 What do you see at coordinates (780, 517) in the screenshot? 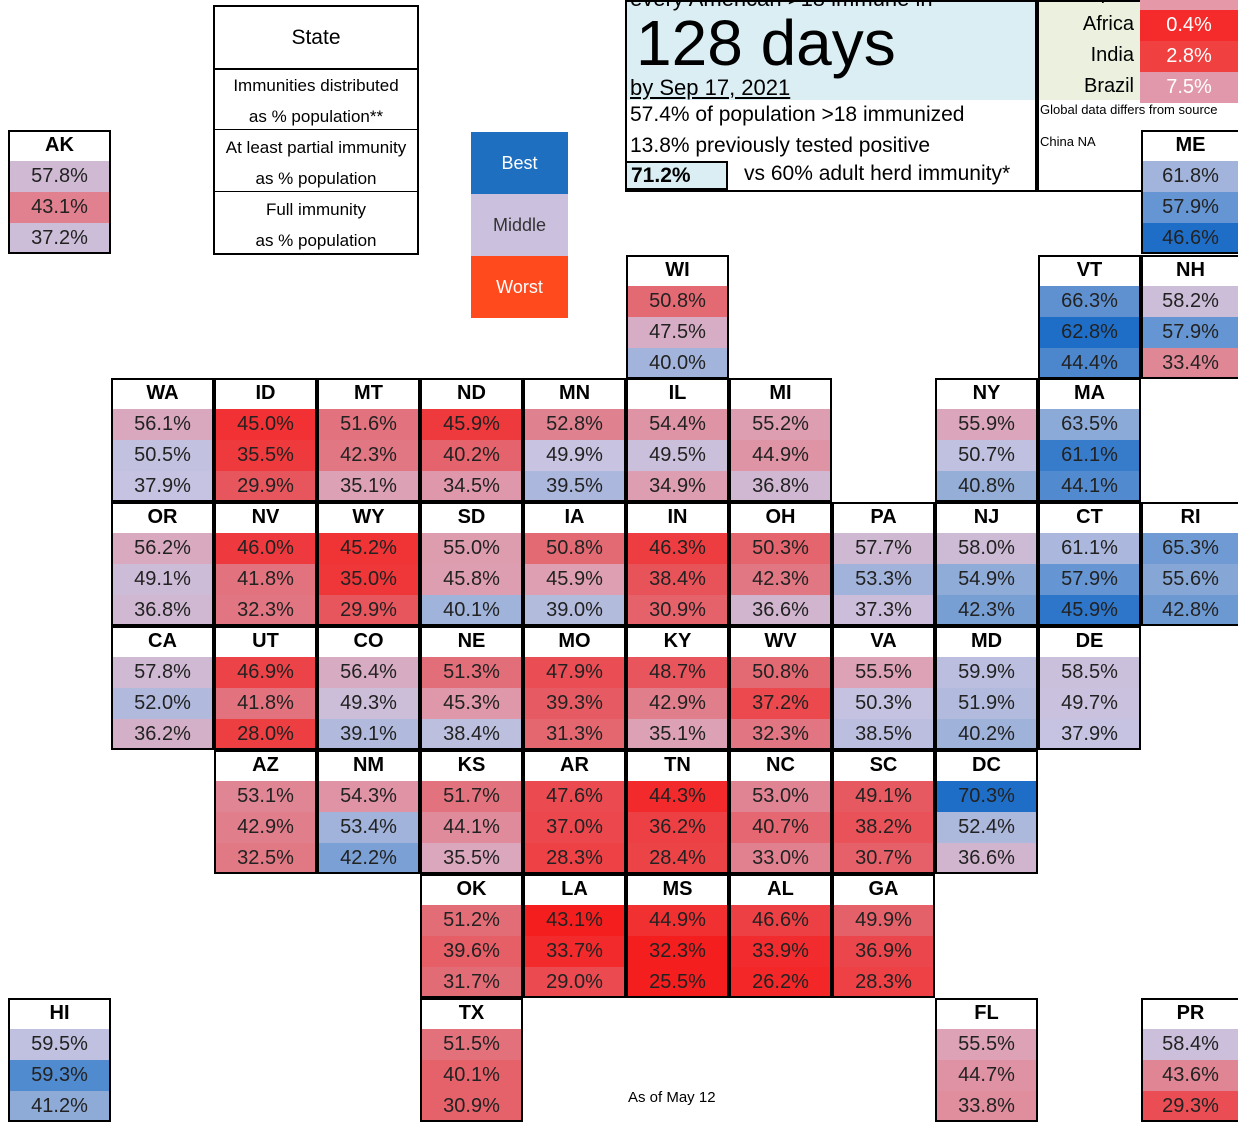
I see `state-name: OH` at bounding box center [780, 517].